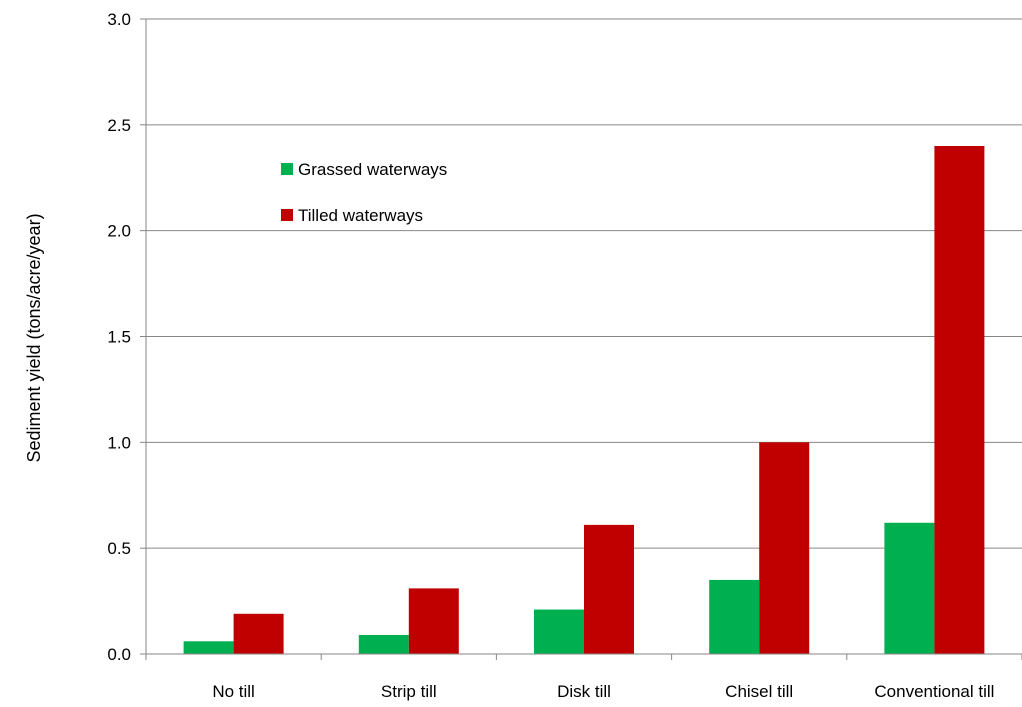  I want to click on x-tick-label: Chisel till, so click(759, 691).